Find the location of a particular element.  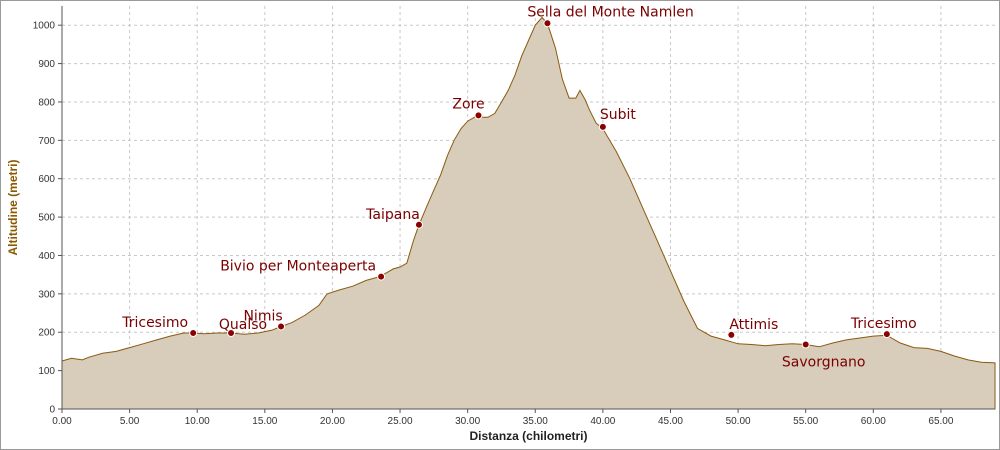

waypoint-label-5: Zore is located at coordinates (468, 104).